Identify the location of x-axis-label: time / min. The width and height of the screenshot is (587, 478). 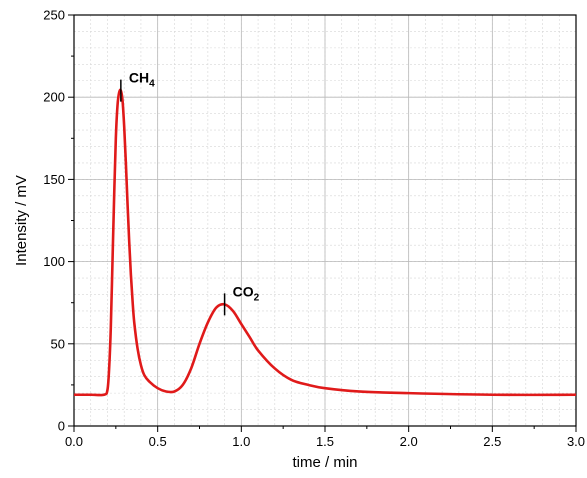
(324, 462).